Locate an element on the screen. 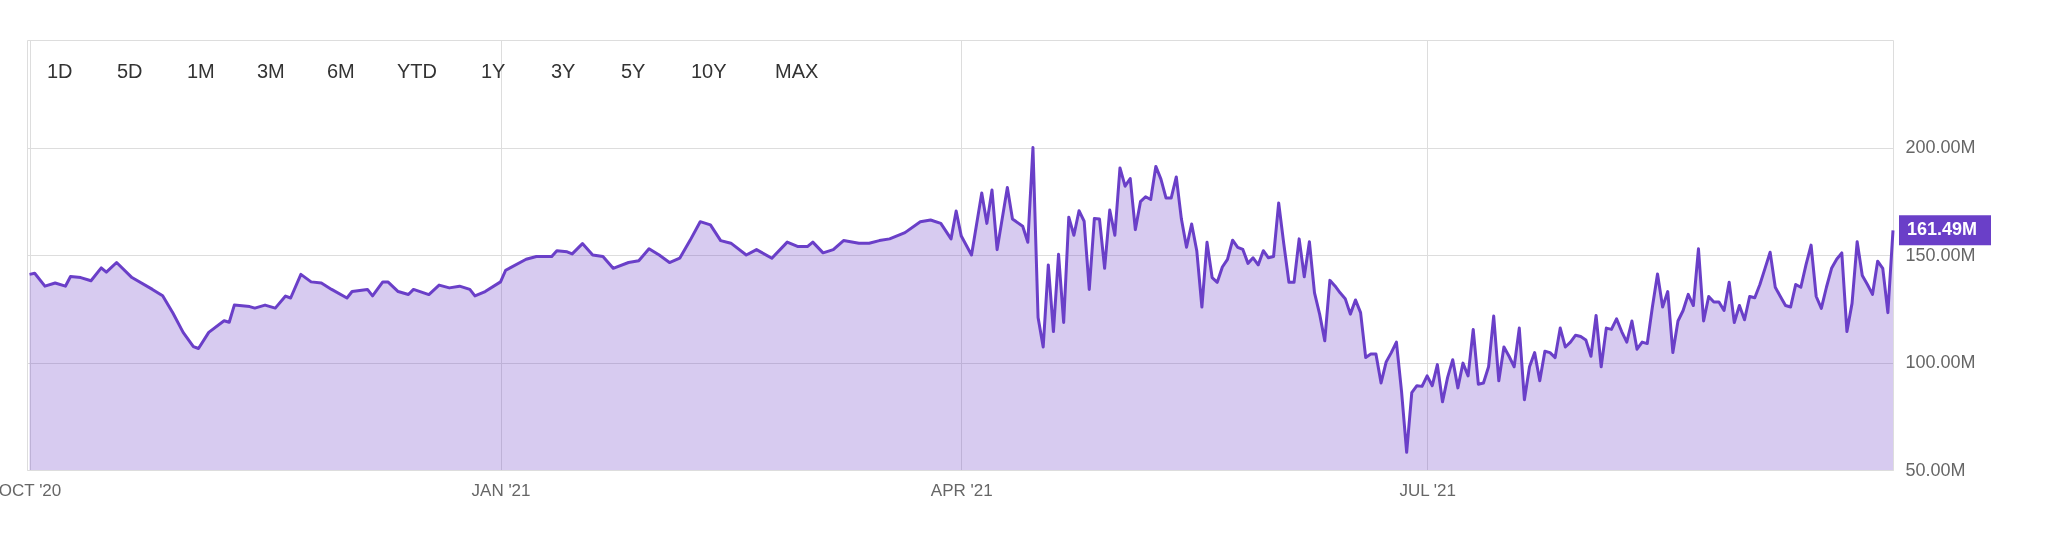 This screenshot has width=2045, height=535. x-tick-label: JUL '21 is located at coordinates (1427, 490).